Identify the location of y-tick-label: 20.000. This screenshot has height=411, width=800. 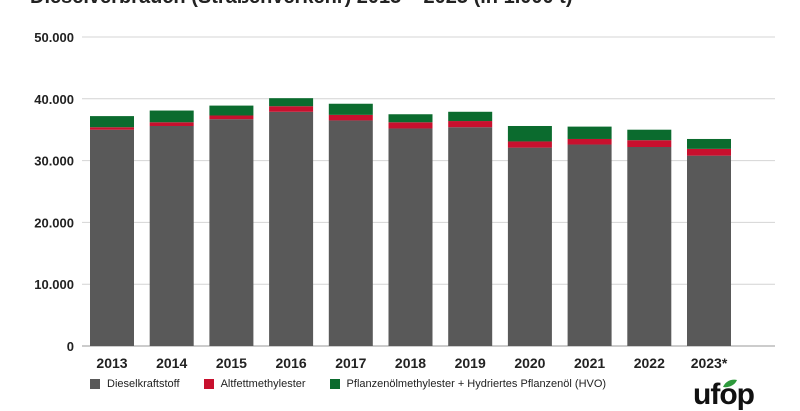
(54, 222).